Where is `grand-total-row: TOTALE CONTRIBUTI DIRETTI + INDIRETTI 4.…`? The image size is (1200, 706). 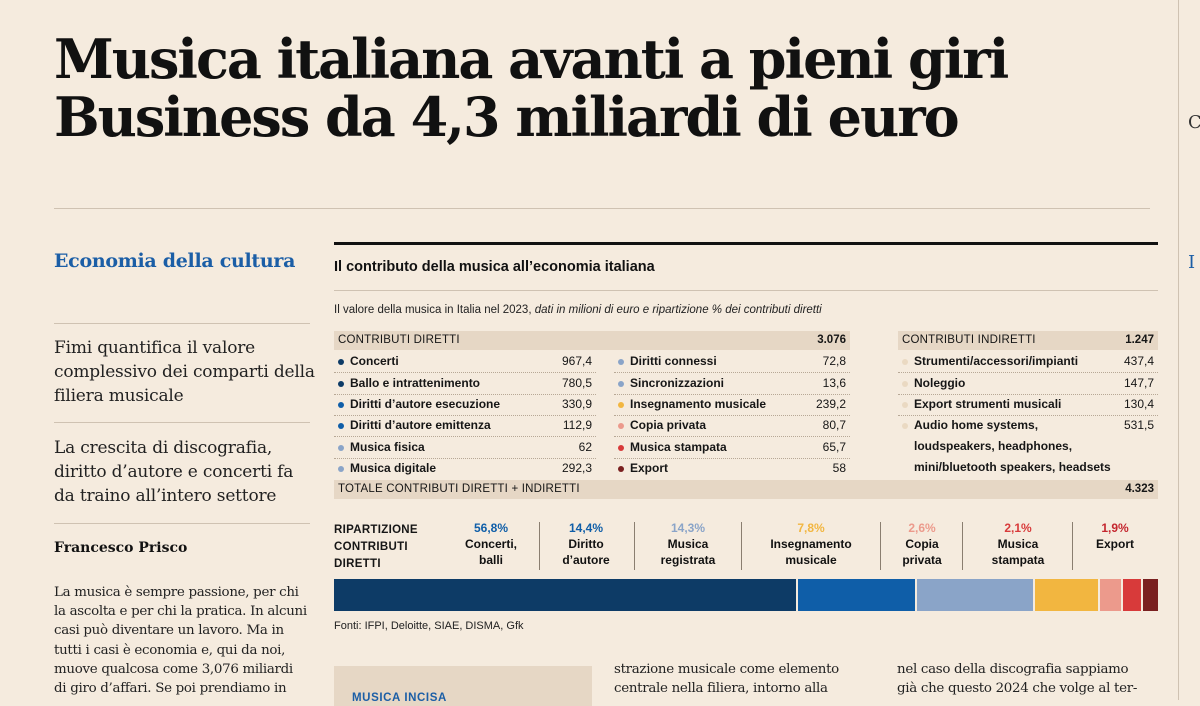 grand-total-row: TOTALE CONTRIBUTI DIRETTI + INDIRETTI 4.… is located at coordinates (746, 489).